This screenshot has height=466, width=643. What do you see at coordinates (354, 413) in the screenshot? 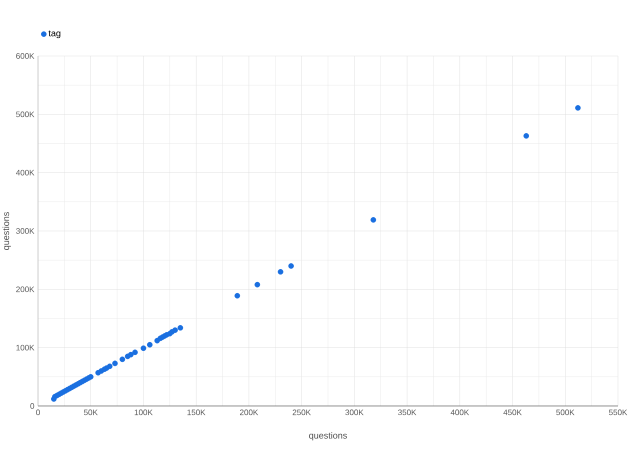
I see `x-tick-label: 300K` at bounding box center [354, 413].